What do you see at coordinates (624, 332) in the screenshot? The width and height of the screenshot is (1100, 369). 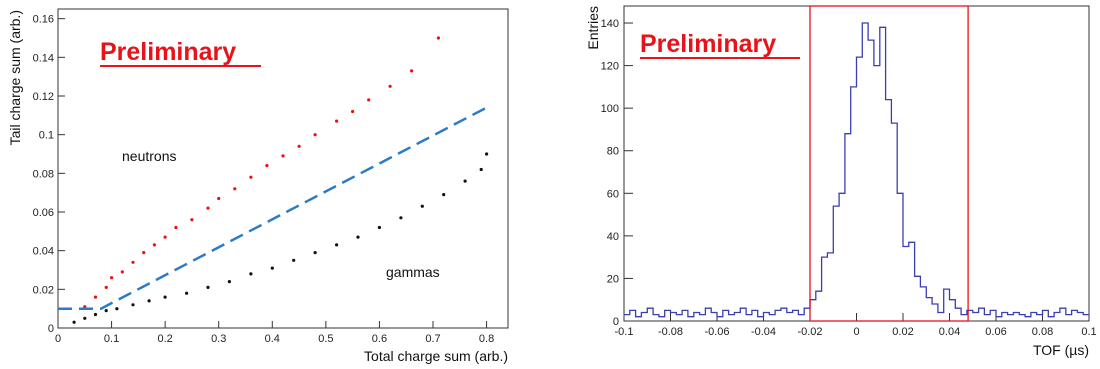 I see `x-tick-label: -0.1` at bounding box center [624, 332].